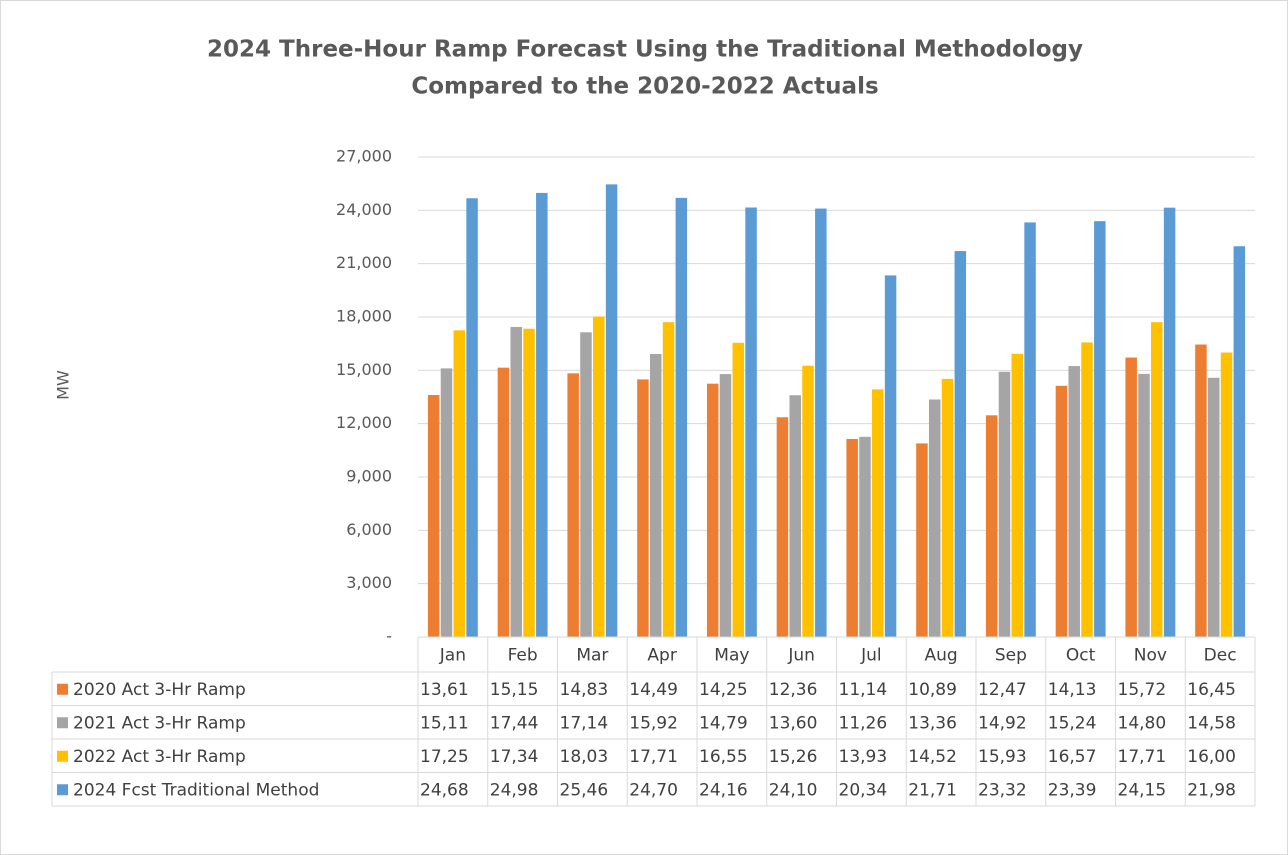 This screenshot has width=1288, height=855. I want to click on y-tick-label: 9,000, so click(369, 476).